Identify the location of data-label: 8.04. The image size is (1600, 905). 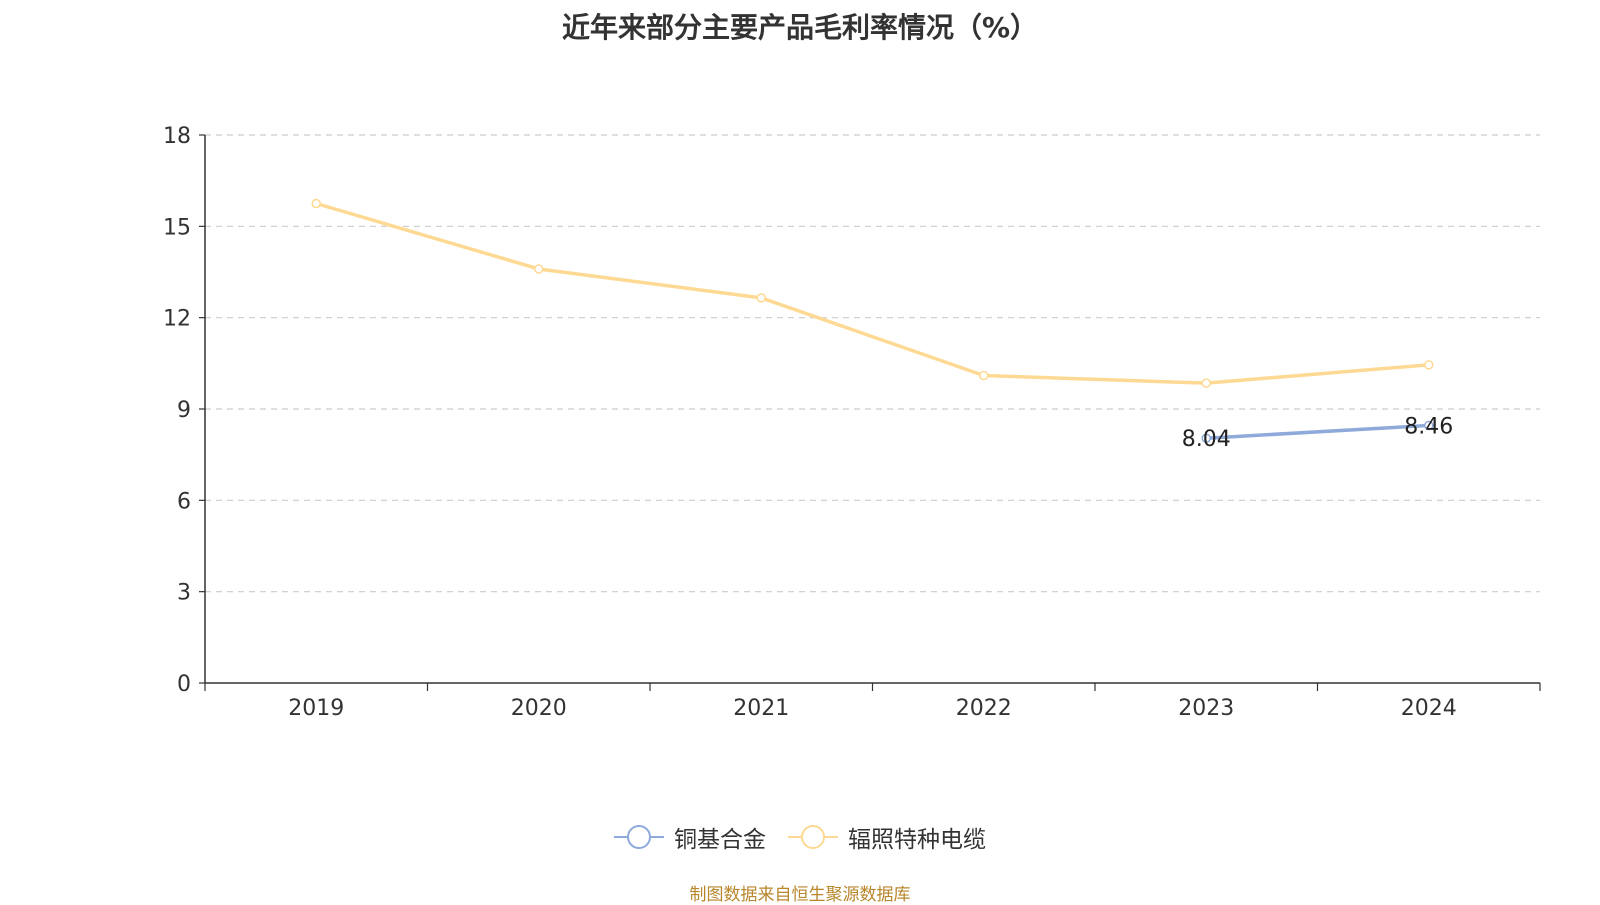
(1206, 439).